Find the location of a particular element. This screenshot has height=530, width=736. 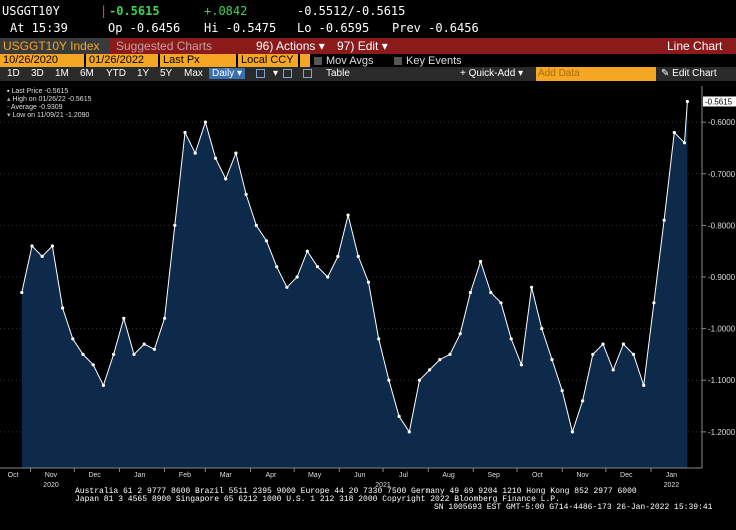

actions-menu-button: 96) Actions ▾ is located at coordinates (290, 46).